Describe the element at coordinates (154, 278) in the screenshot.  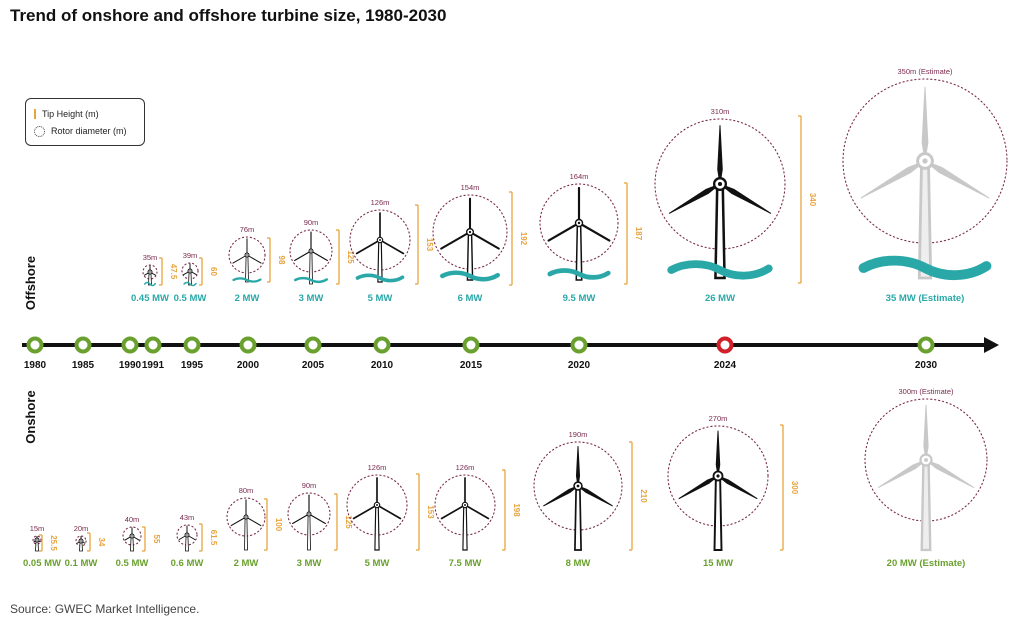
I see `offshore-turbine-0: 35m 47.5 0.45 MW` at that location.